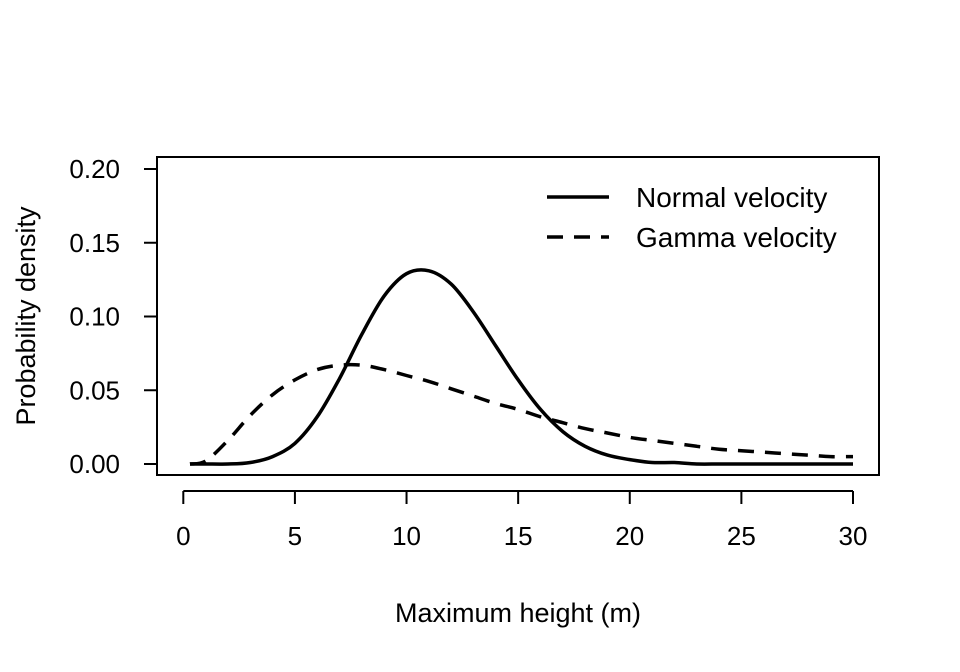  Describe the element at coordinates (853, 536) in the screenshot. I see `x-tick-label: 30` at that location.